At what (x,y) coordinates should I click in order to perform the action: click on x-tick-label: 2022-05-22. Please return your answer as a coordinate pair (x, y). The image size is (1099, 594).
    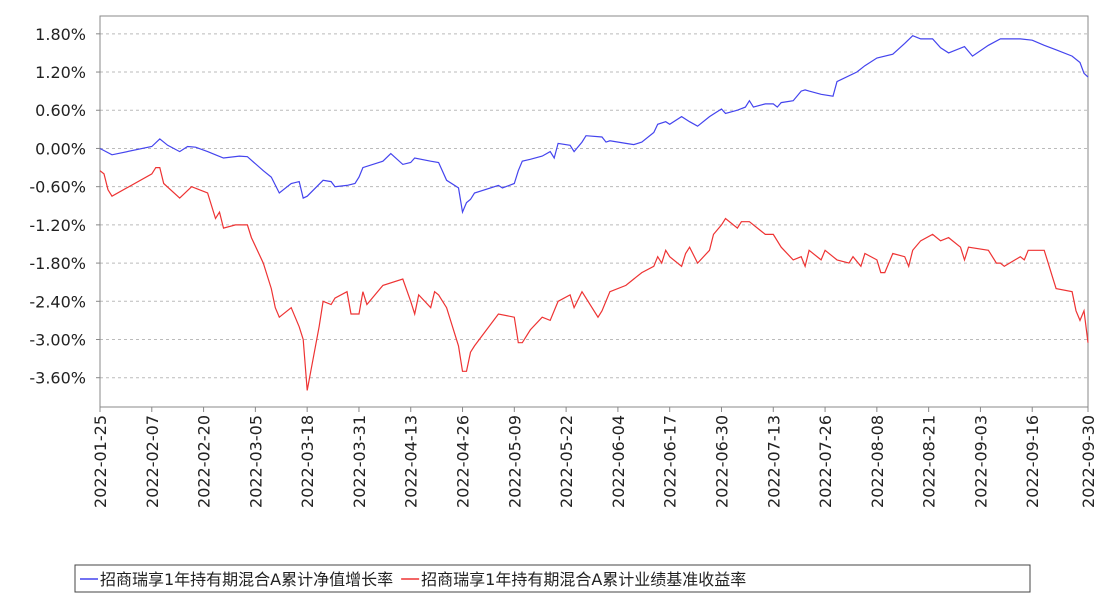
    Looking at the image, I should click on (566, 461).